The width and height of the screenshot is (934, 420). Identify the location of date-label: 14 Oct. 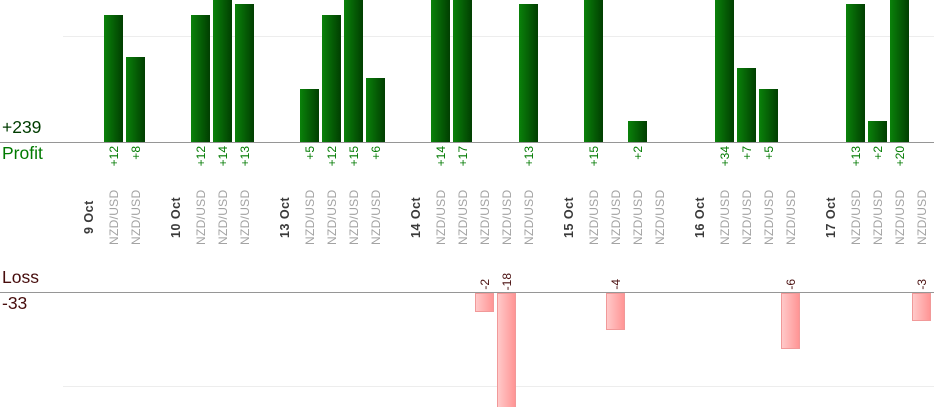
(416, 217).